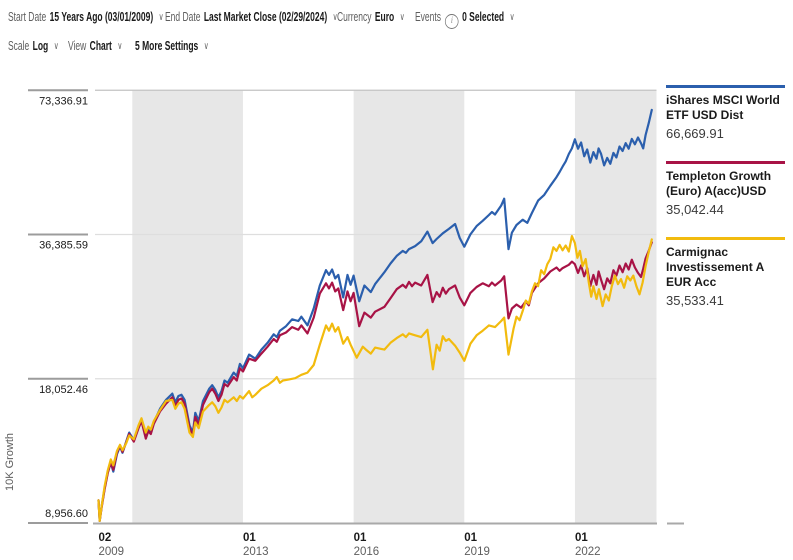 This screenshot has width=793, height=560. I want to click on events-control: Events i 0 Selected ∨, so click(465, 19).